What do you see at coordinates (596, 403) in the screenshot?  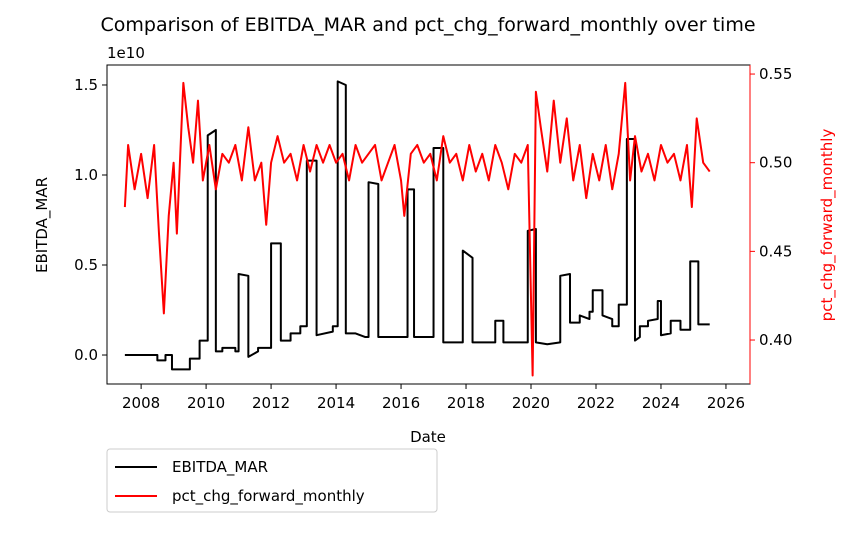 I see `x-tick-label: 2022` at bounding box center [596, 403].